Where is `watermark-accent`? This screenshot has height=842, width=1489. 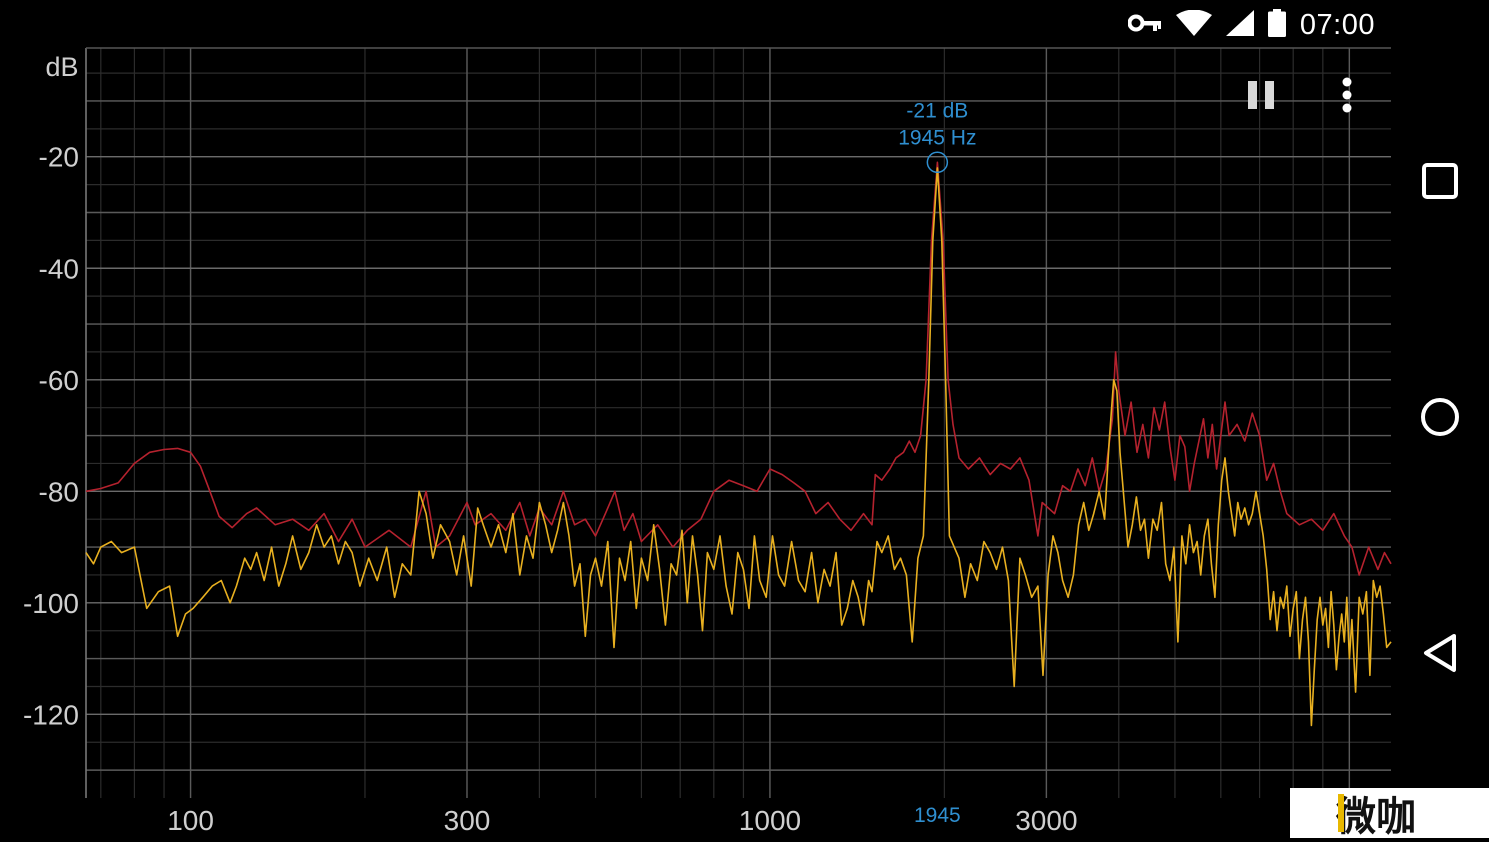
watermark-accent is located at coordinates (1341, 813).